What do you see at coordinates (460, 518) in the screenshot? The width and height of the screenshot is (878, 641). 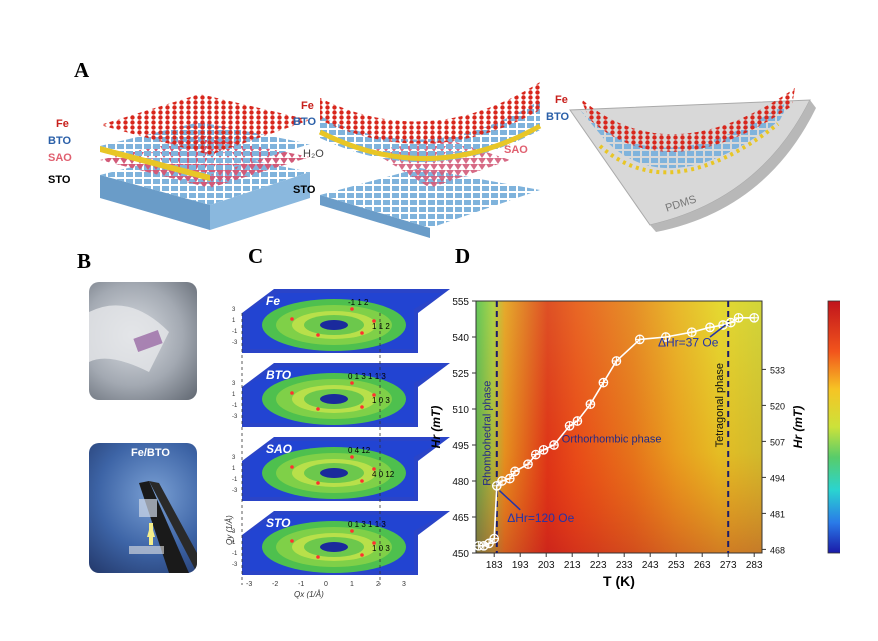 I see `y-tick-label: 465` at bounding box center [460, 518].